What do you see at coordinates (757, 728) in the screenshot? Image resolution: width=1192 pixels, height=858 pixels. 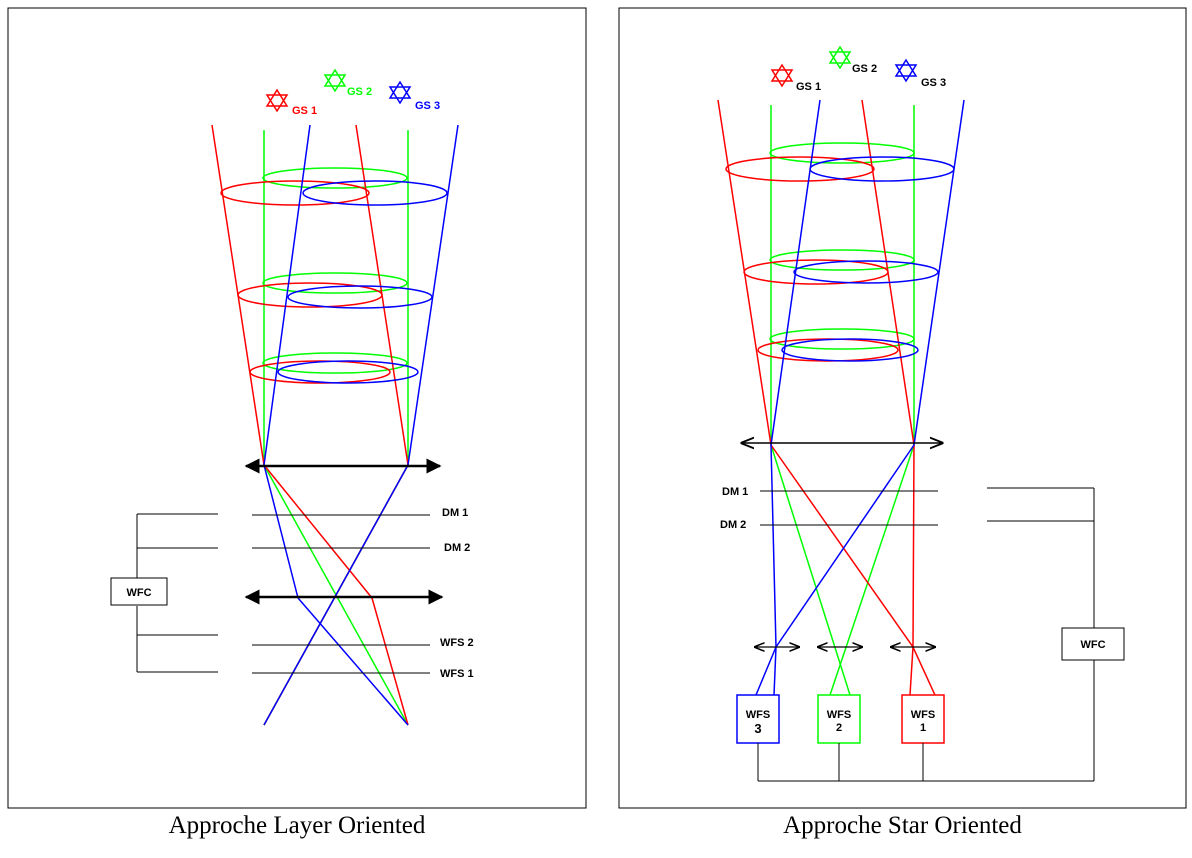 I see `wfs3-number: 3` at bounding box center [757, 728].